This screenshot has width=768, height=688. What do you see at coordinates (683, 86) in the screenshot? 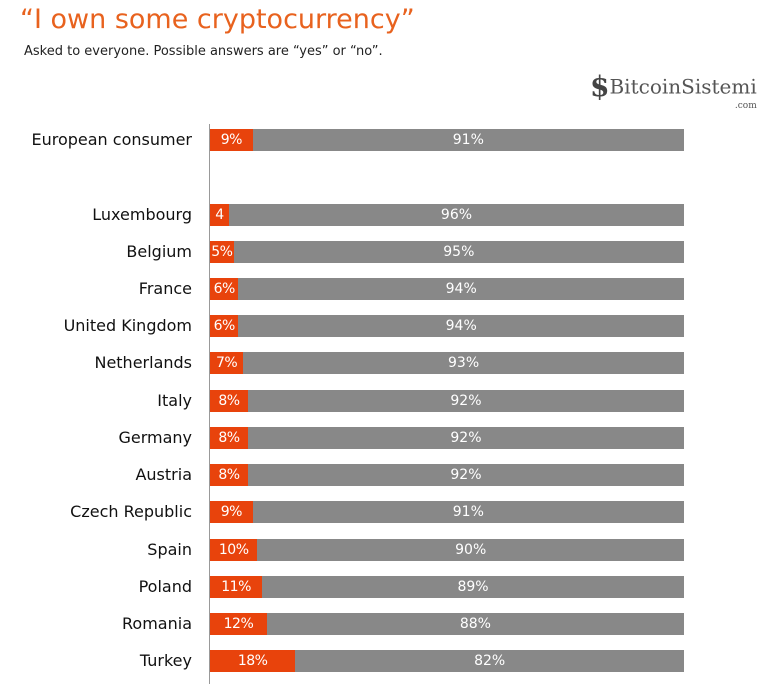
I see `watermark-text: BitcoinSistemi` at bounding box center [683, 86].